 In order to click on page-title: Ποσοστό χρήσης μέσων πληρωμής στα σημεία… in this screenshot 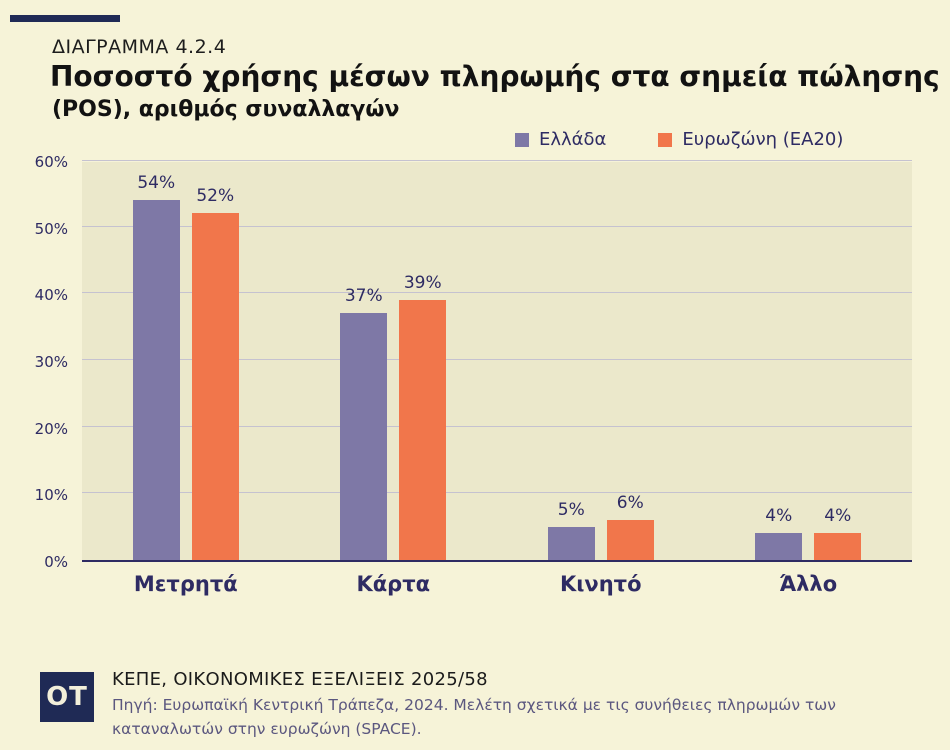, I will do `click(495, 76)`.